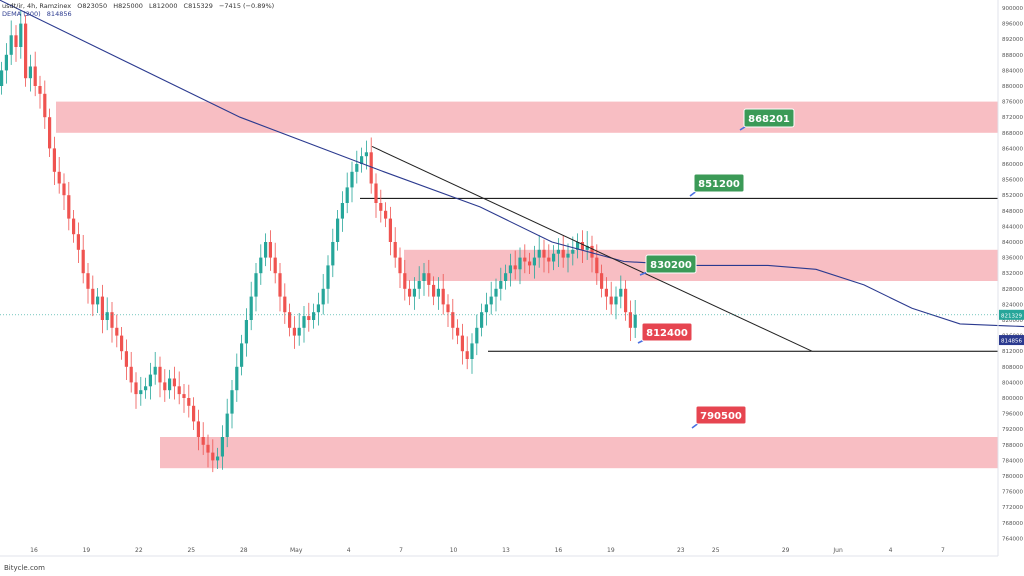 Image resolution: width=1024 pixels, height=576 pixels. I want to click on x-tick-label: May, so click(296, 550).